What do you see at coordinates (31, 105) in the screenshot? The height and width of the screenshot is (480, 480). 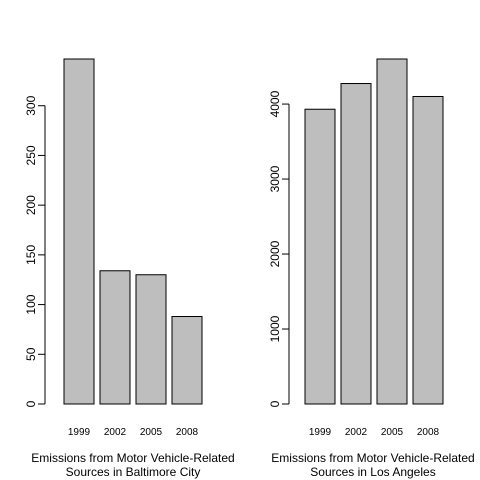 I see `y-tick-label: 300` at bounding box center [31, 105].